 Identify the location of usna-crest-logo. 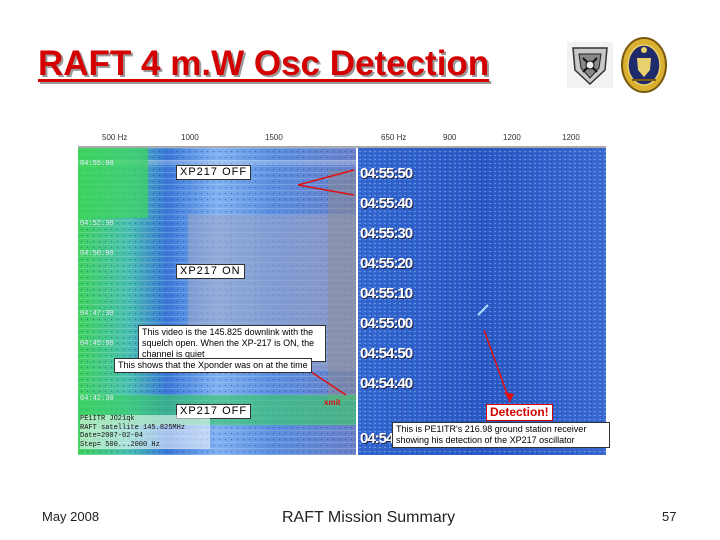
(590, 65).